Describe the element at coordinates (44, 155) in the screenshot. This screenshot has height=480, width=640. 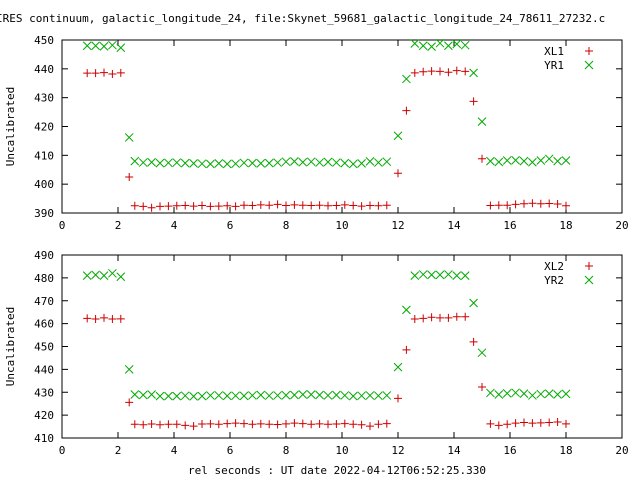
I see `y-tick-label: 410` at that location.